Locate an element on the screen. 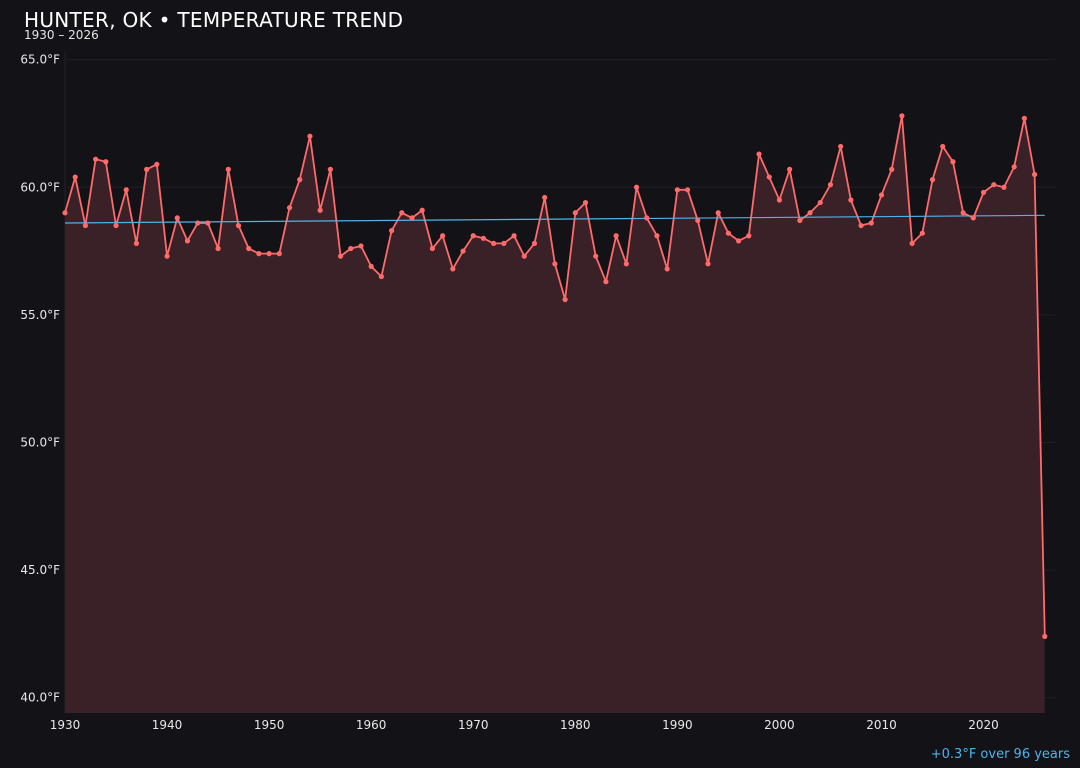  x-tick-label: 2010 is located at coordinates (881, 725).